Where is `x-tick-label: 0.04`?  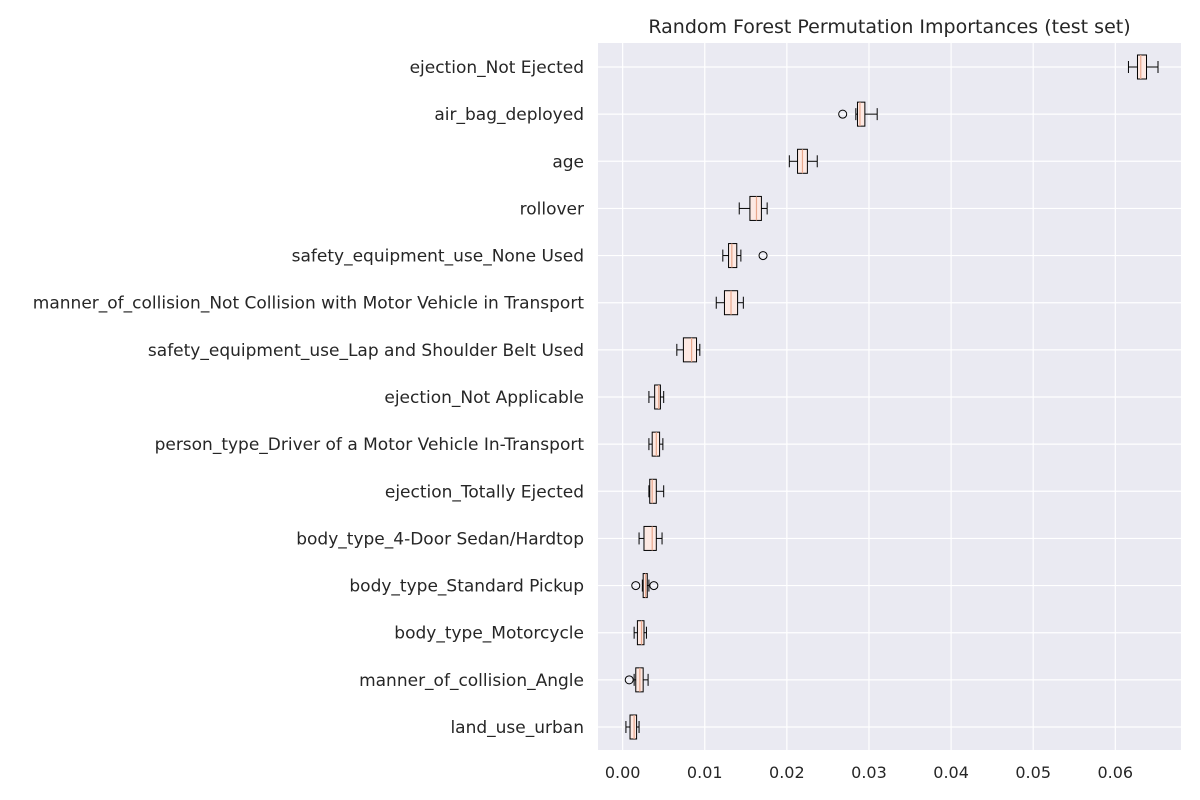 x-tick-label: 0.04 is located at coordinates (951, 772).